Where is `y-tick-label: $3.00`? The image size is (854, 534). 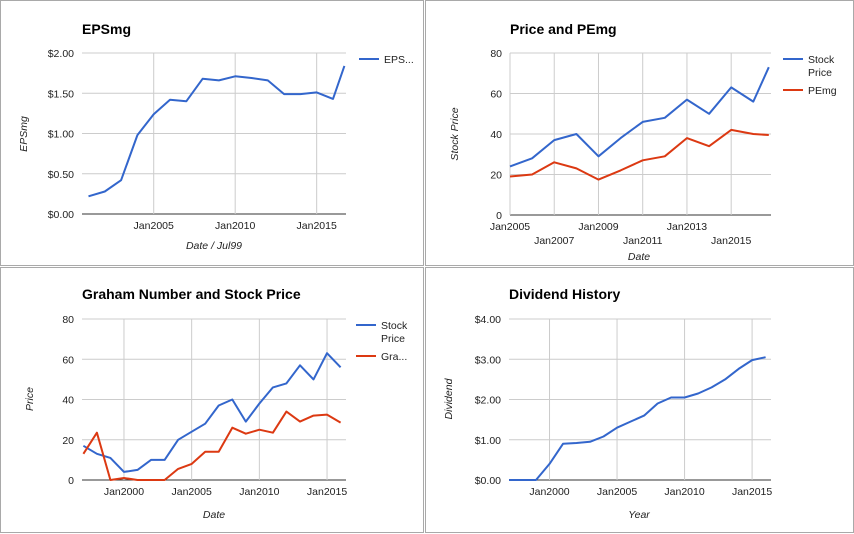
y-tick-label: $3.00 is located at coordinates (488, 360).